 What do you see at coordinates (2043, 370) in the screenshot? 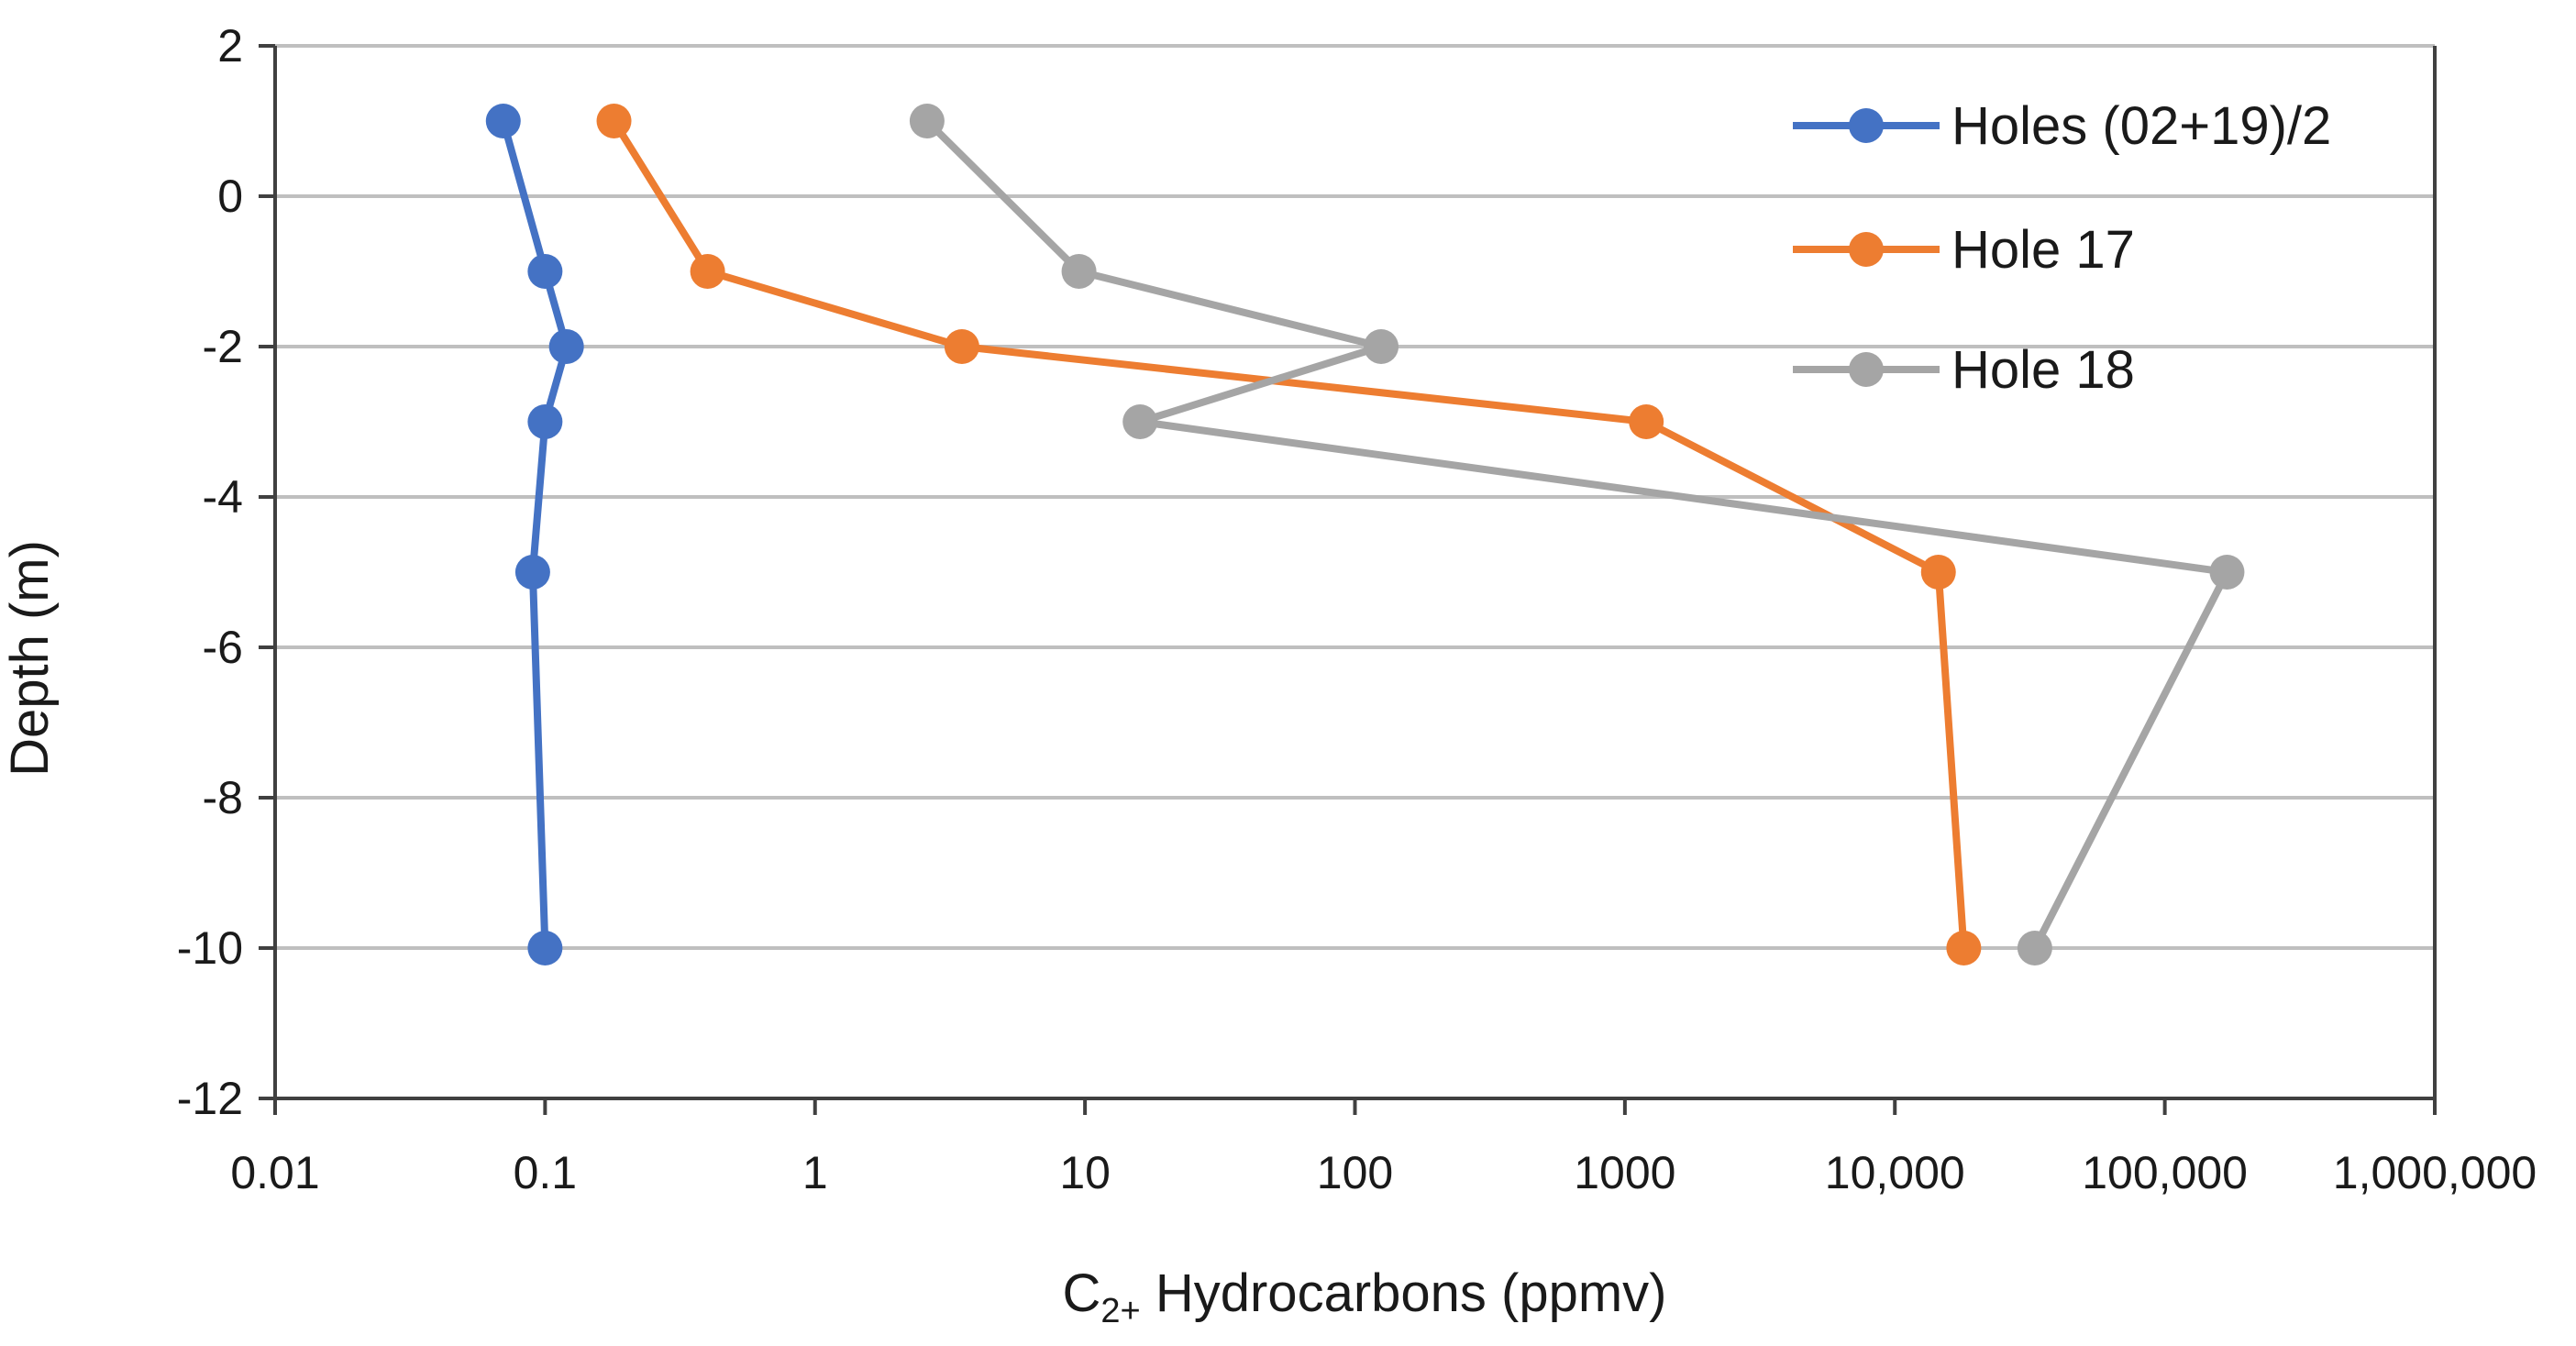
I see `legend-label: Hole 18` at bounding box center [2043, 370].